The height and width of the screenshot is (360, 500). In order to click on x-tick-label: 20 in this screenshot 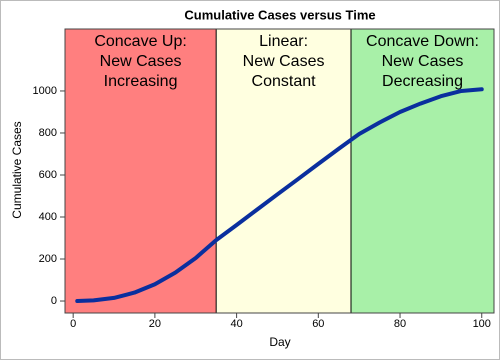, I will do `click(155, 324)`.